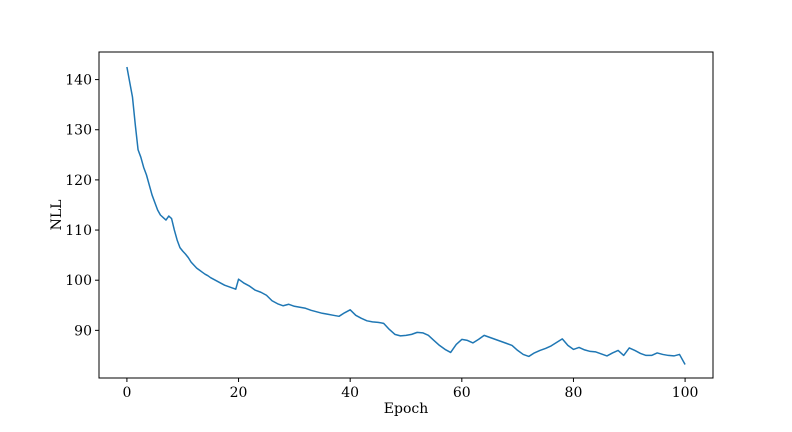 The image size is (792, 432). Describe the element at coordinates (406, 409) in the screenshot. I see `x-axis-title: Epoch` at that location.